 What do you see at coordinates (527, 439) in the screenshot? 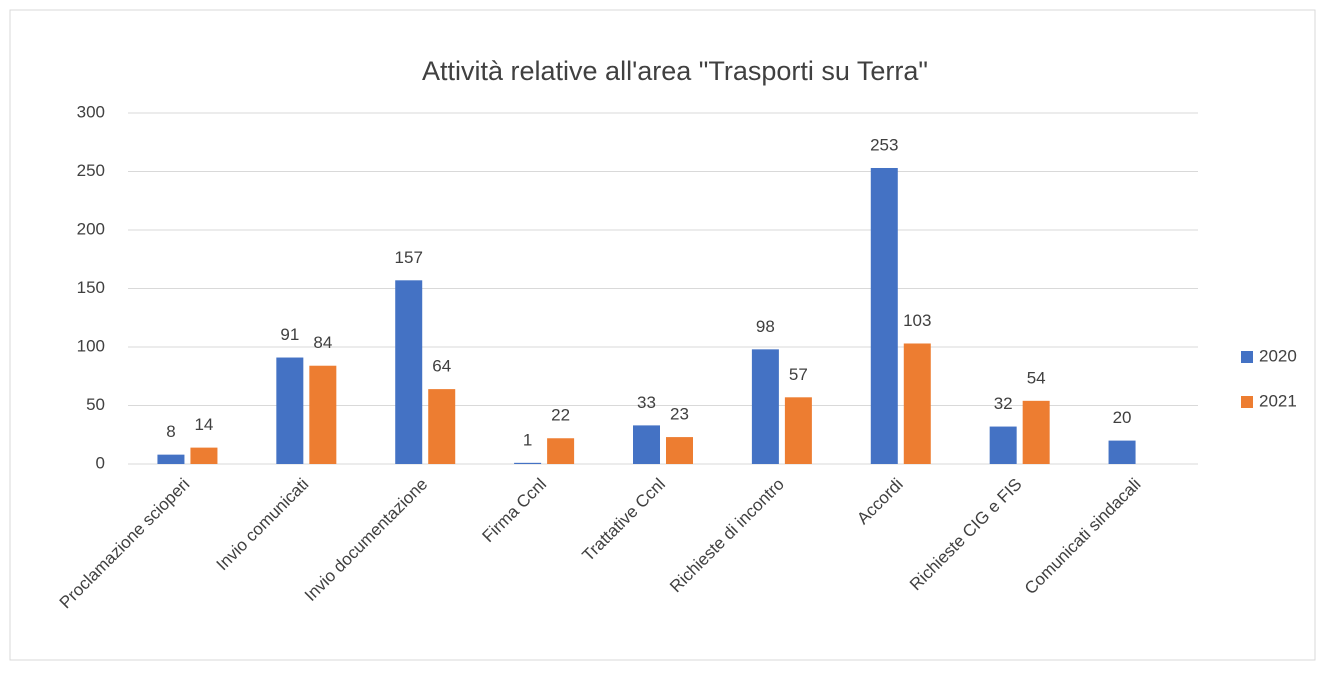
I see `data-label: 1` at bounding box center [527, 439].